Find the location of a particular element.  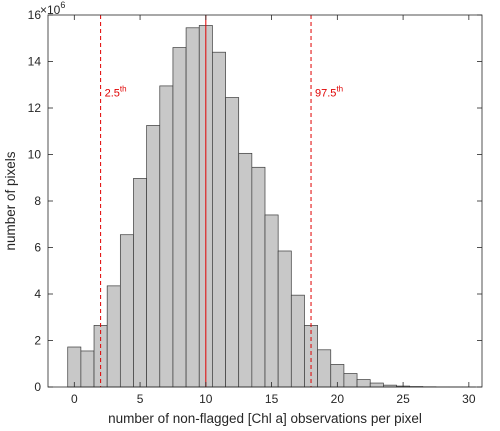

percentile-label: 97.5th is located at coordinates (329, 91).